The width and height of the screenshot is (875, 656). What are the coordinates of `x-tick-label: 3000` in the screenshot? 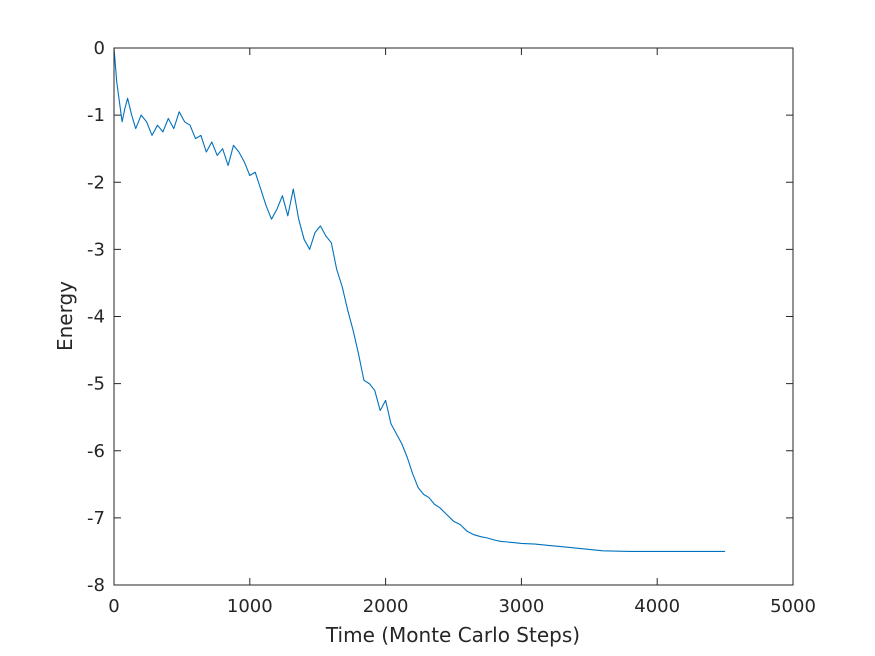 It's located at (521, 606).